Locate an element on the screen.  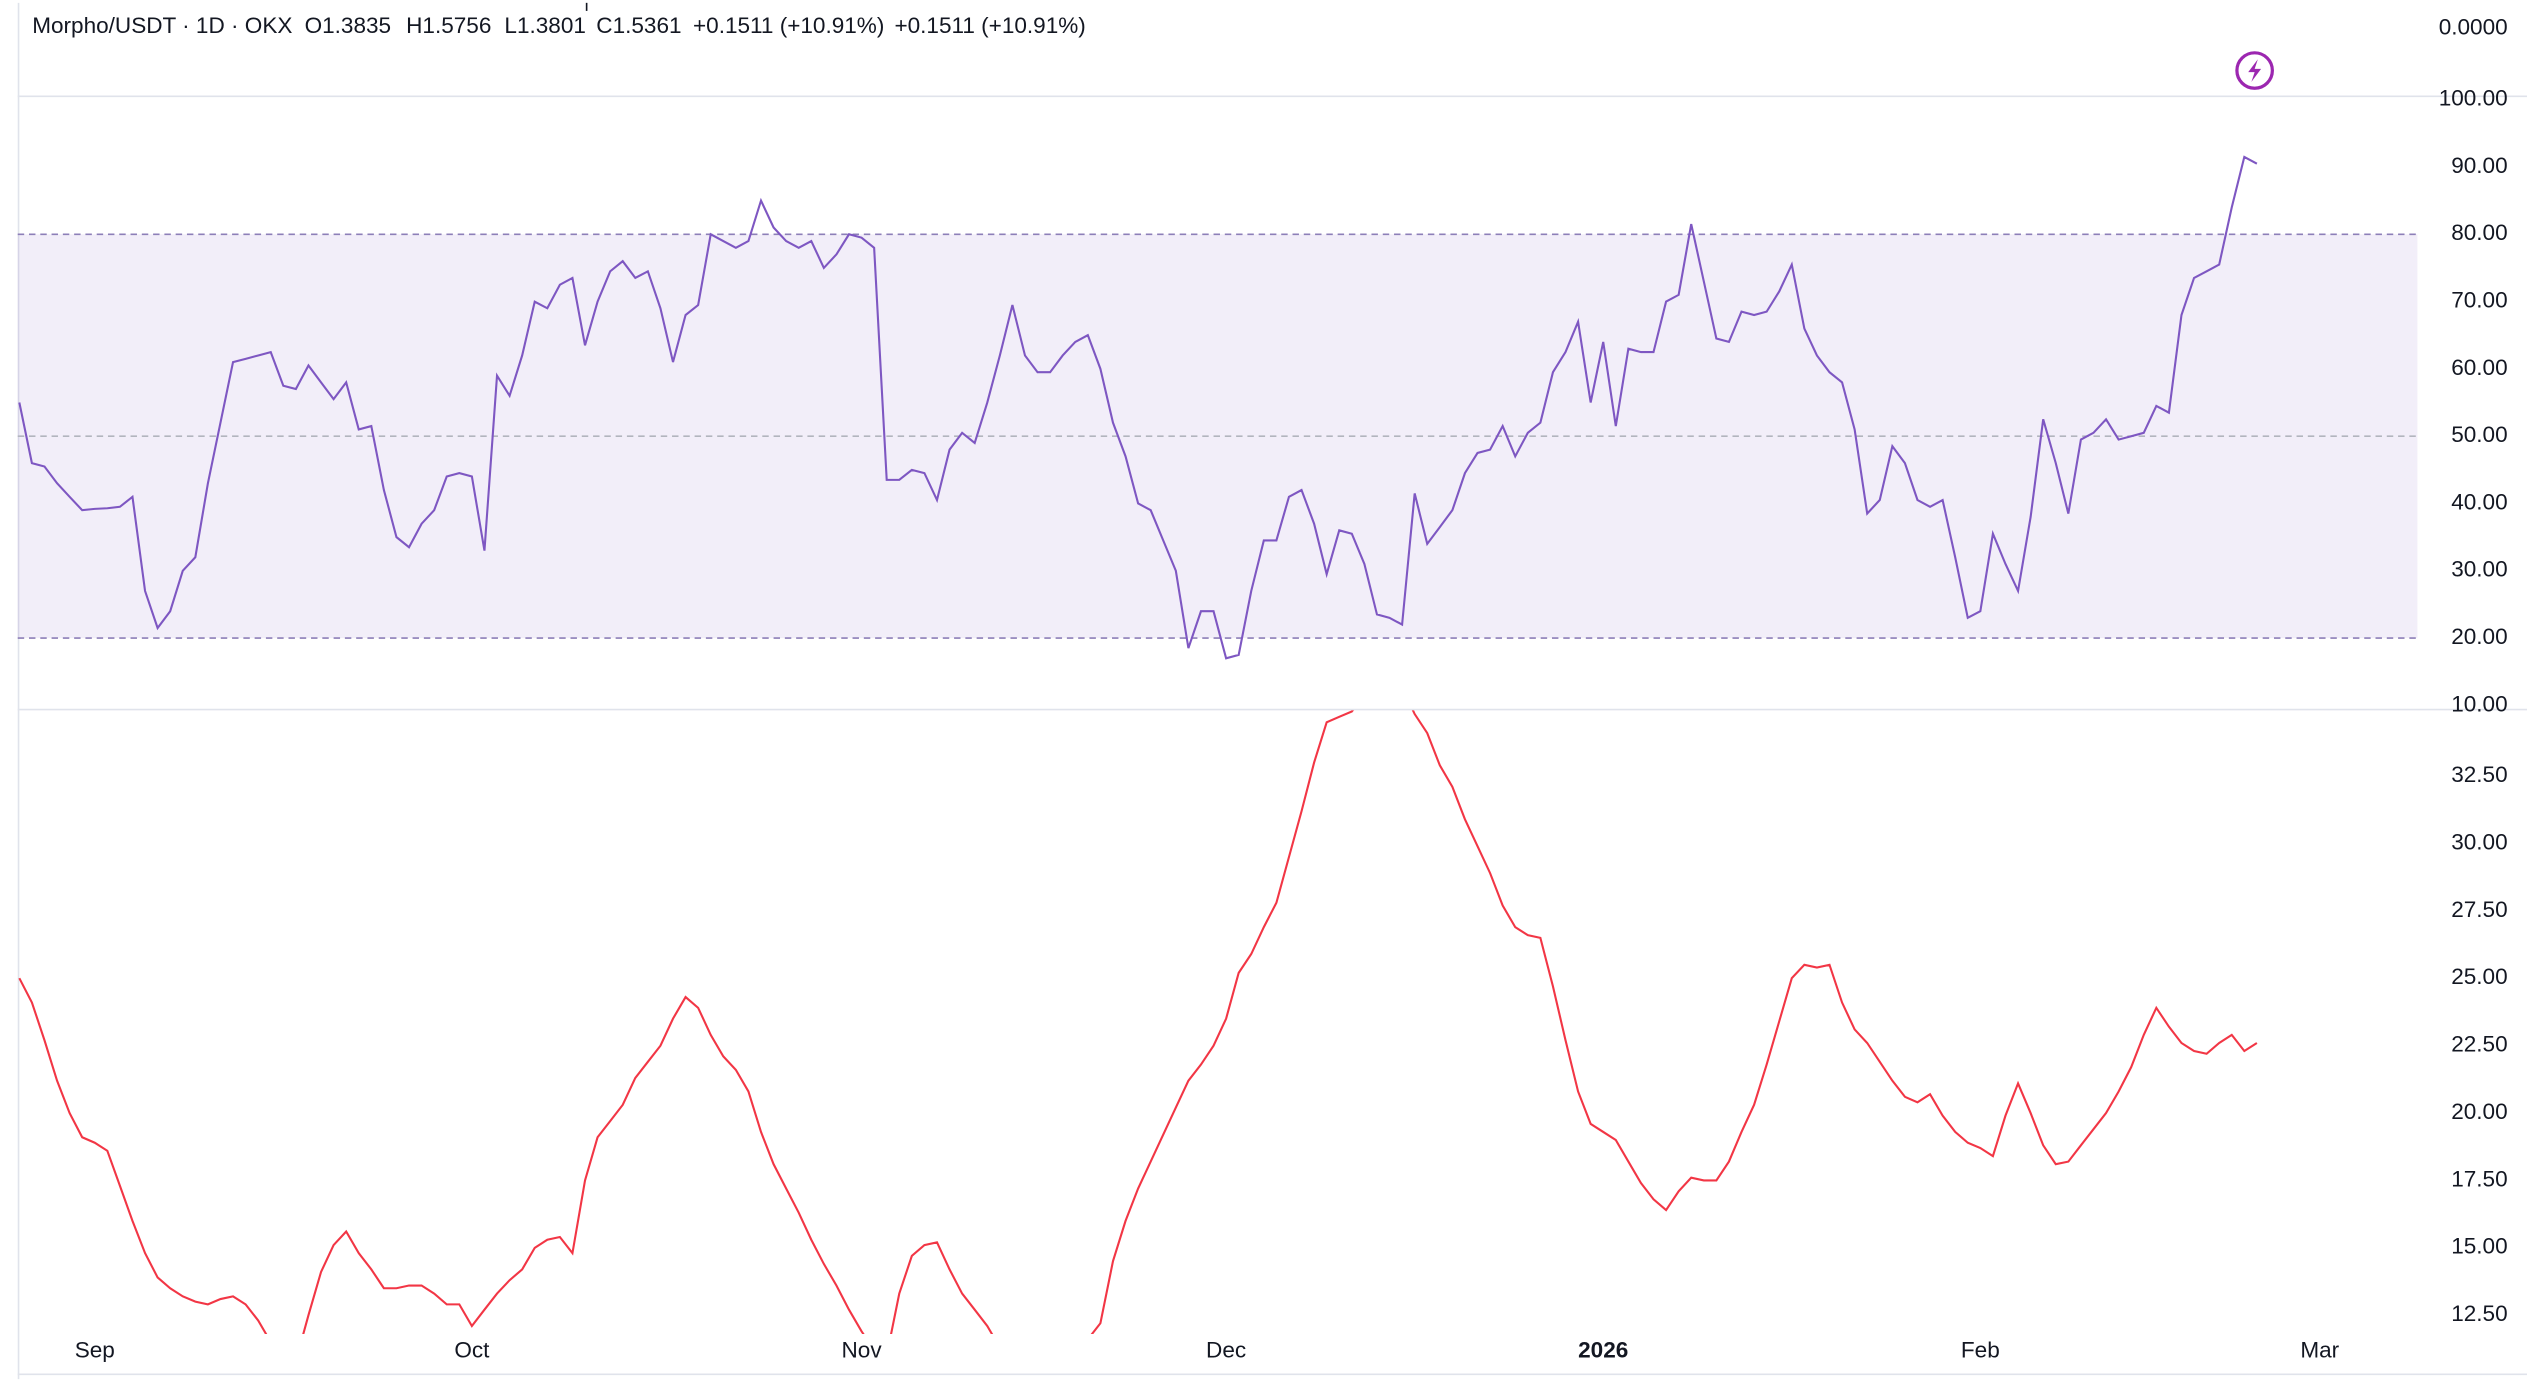
close: C1.5361 is located at coordinates (638, 25).